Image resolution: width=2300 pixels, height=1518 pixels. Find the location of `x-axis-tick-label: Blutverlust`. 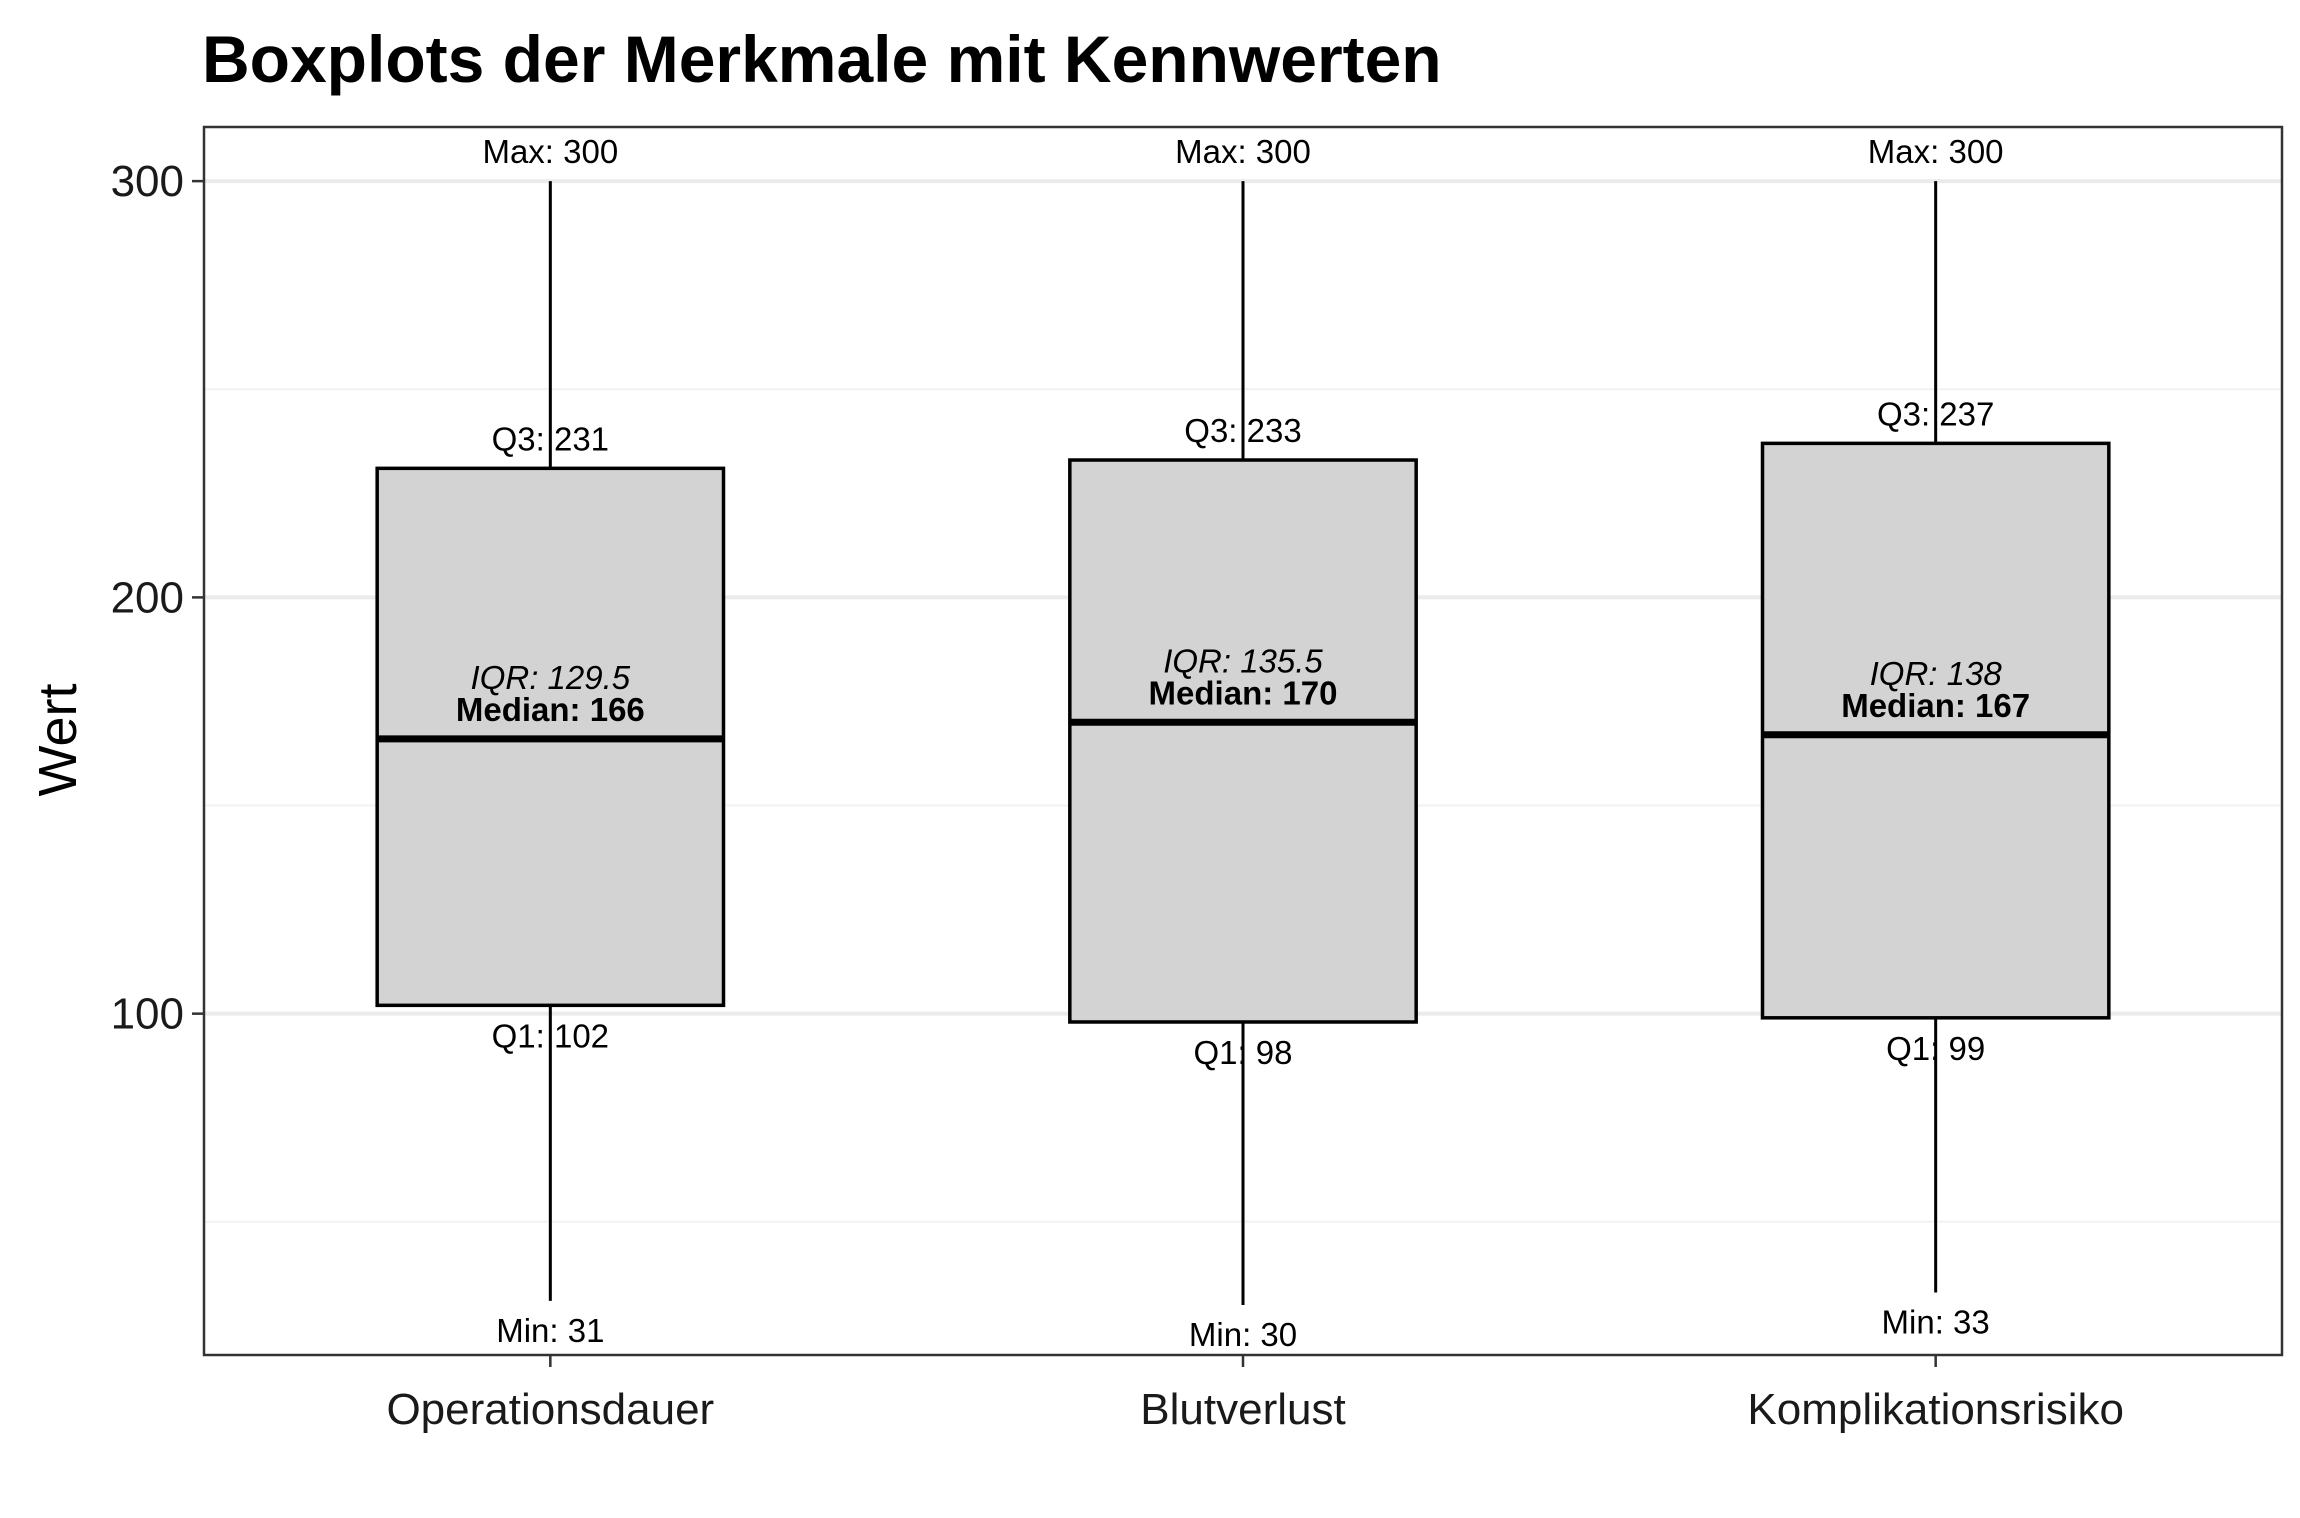

x-axis-tick-label: Blutverlust is located at coordinates (1242, 1409).